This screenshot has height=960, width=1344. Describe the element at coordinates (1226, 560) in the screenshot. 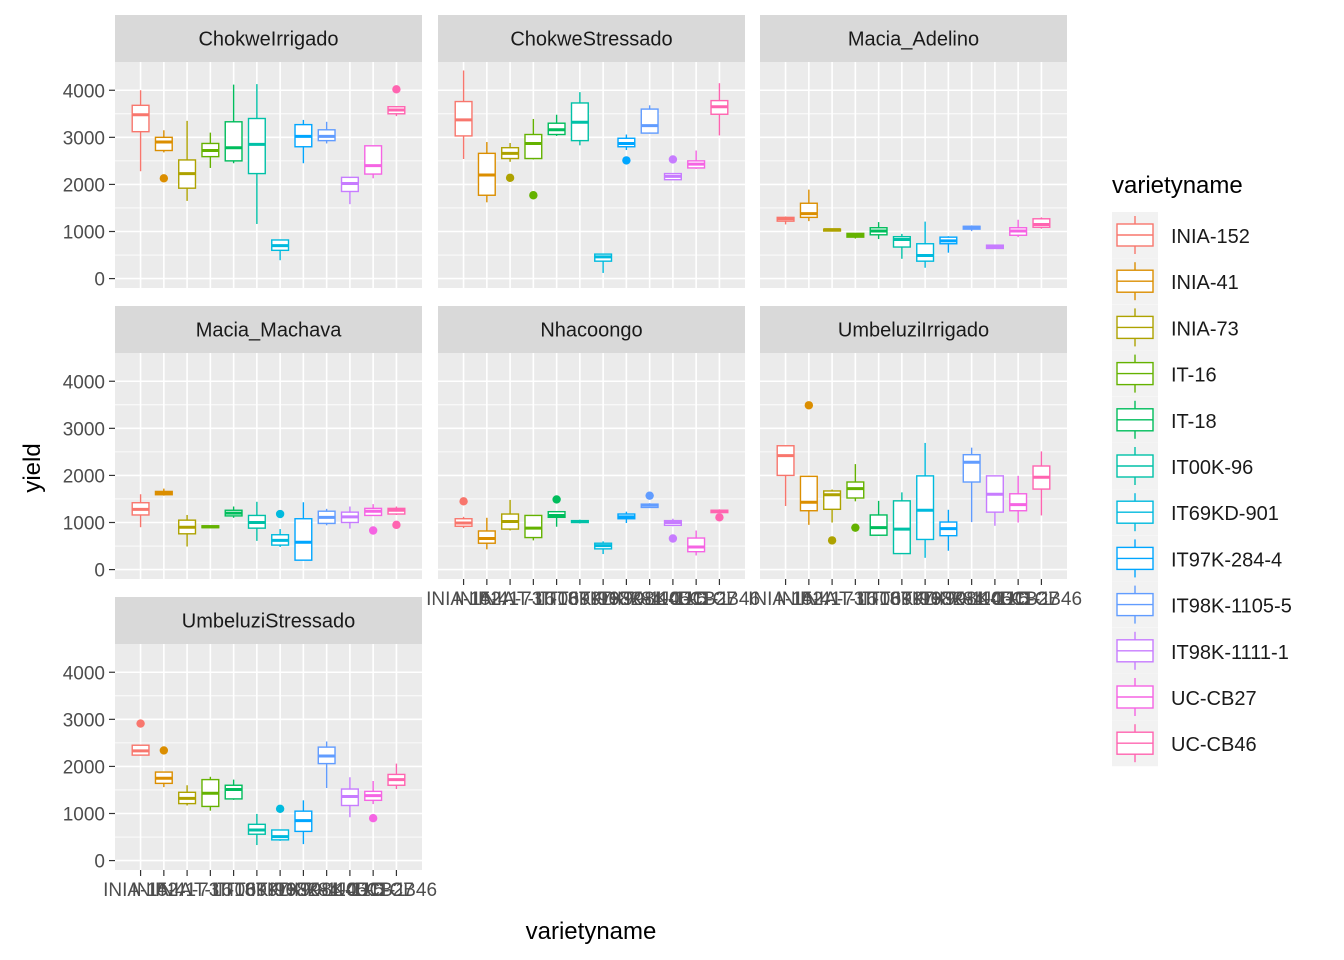

I see `legend-label: IT97K-284-4` at that location.